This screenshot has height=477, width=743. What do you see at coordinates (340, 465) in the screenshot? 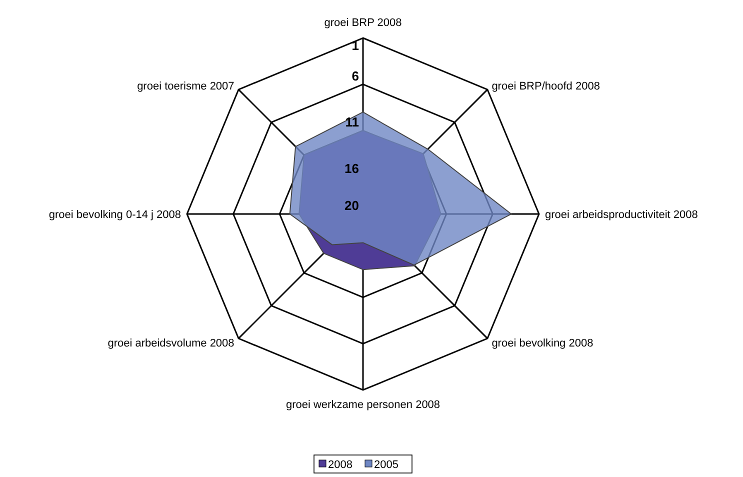
I see `legend-label: 2008` at bounding box center [340, 465].